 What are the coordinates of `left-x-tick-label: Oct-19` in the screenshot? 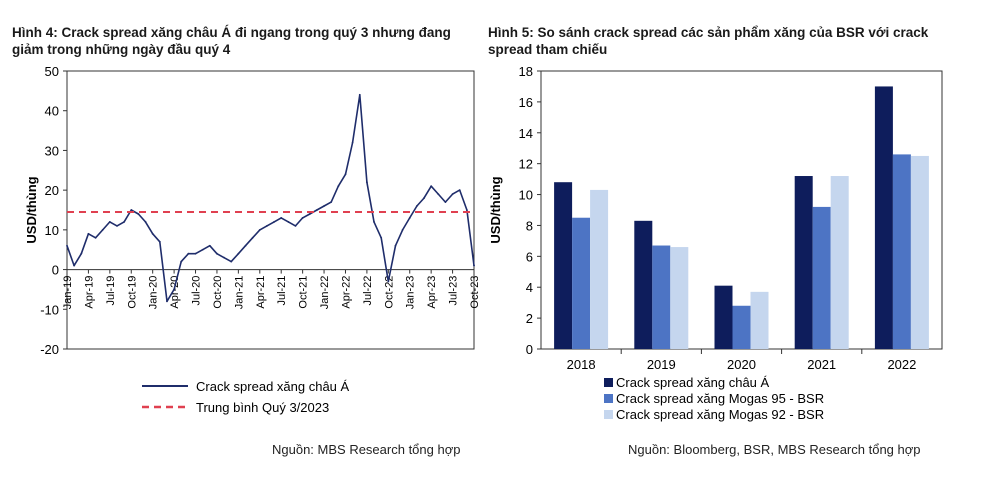 It's located at (132, 292).